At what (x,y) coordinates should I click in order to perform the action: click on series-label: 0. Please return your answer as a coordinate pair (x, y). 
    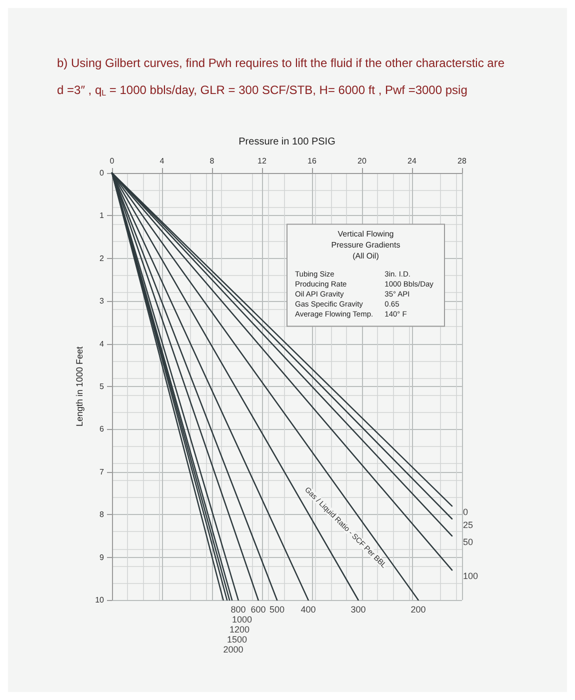
    Looking at the image, I should click on (465, 512).